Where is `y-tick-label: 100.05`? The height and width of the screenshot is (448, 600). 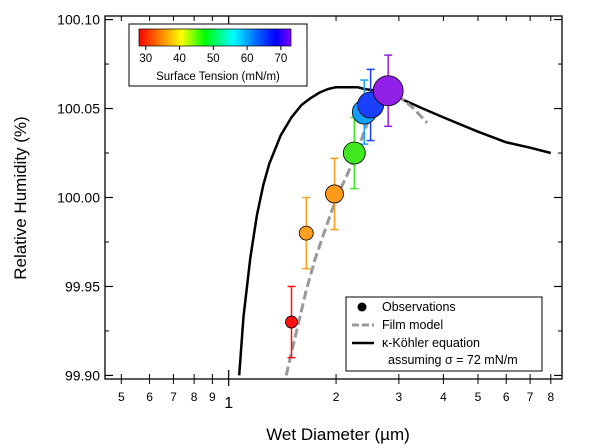 y-tick-label: 100.05 is located at coordinates (78, 109).